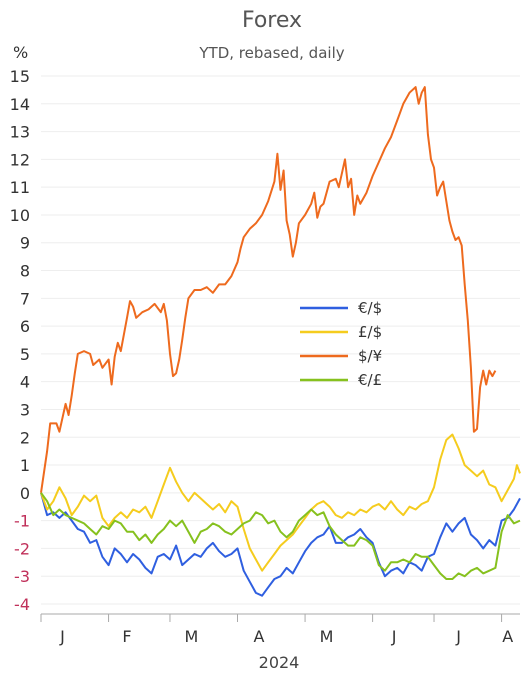 The image size is (528, 680). I want to click on y-axis-unit: %, so click(20, 52).